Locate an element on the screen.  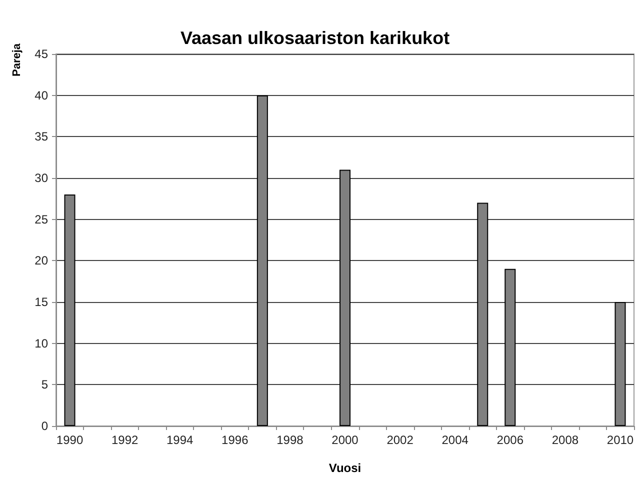
x-tick-label: 2008 is located at coordinates (565, 440).